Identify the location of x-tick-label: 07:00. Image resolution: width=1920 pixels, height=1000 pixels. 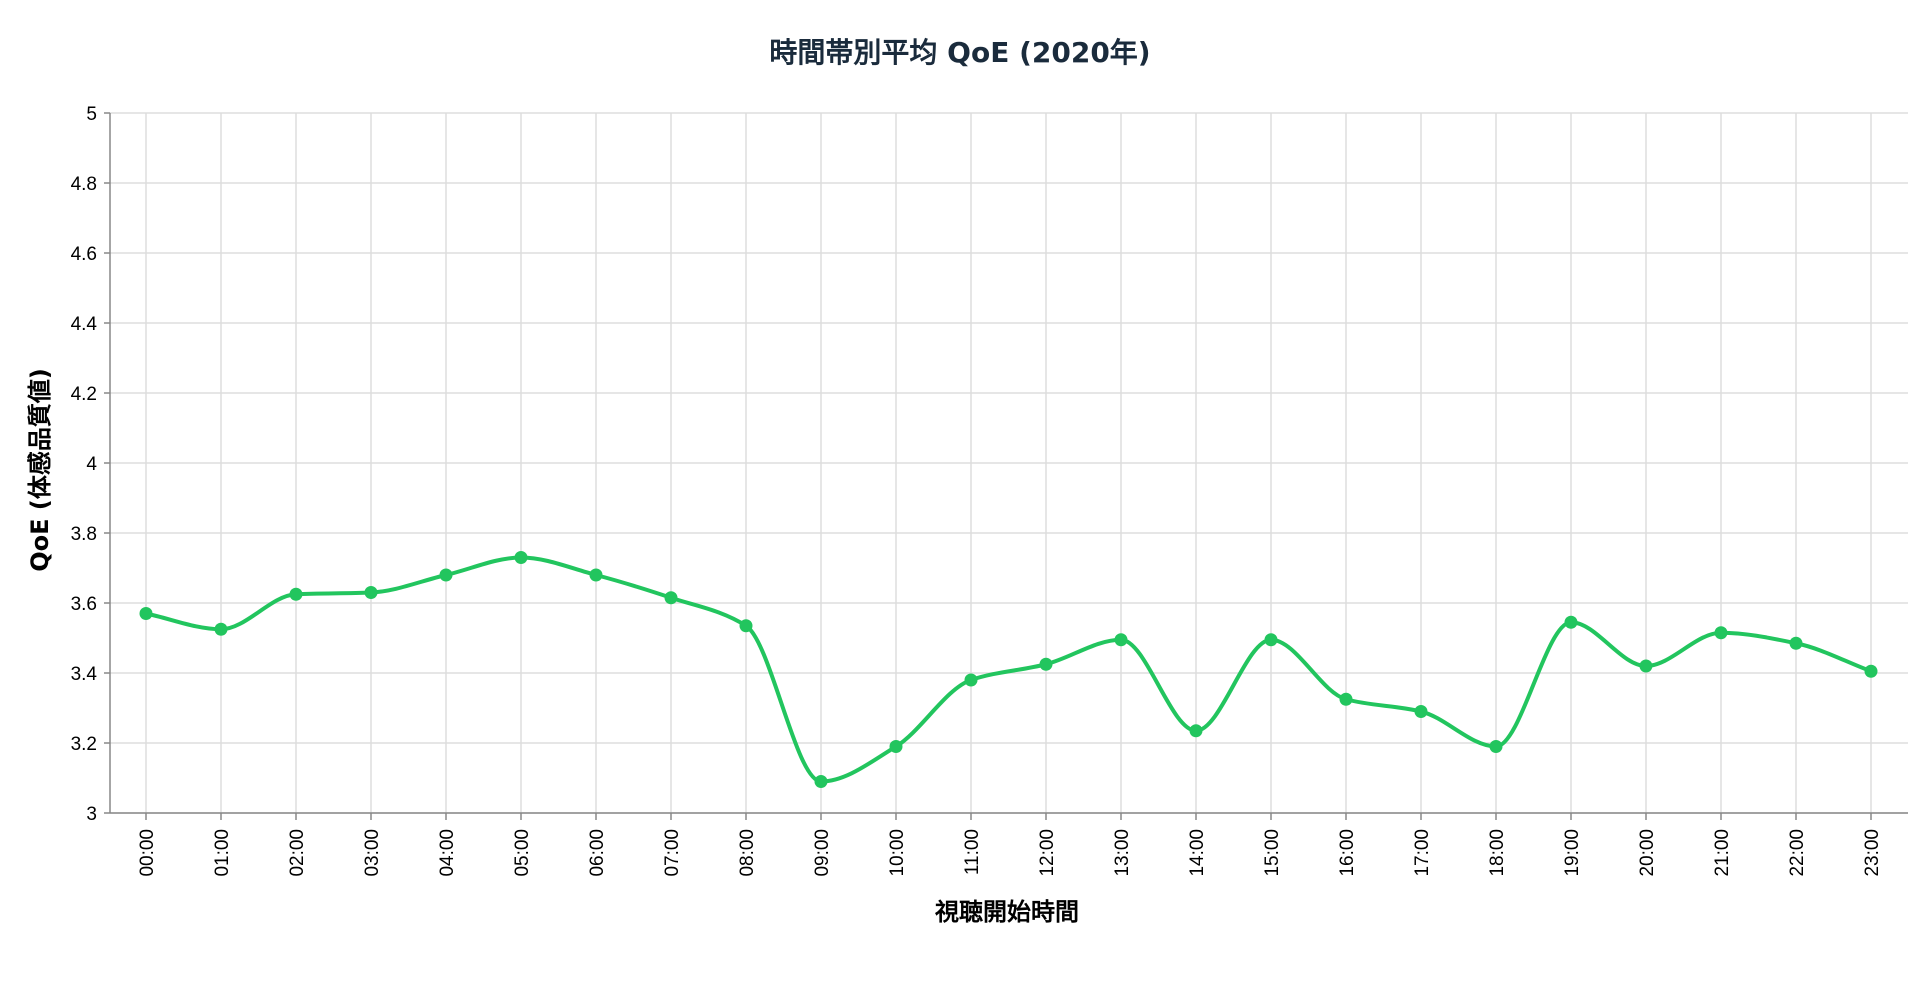
(672, 853).